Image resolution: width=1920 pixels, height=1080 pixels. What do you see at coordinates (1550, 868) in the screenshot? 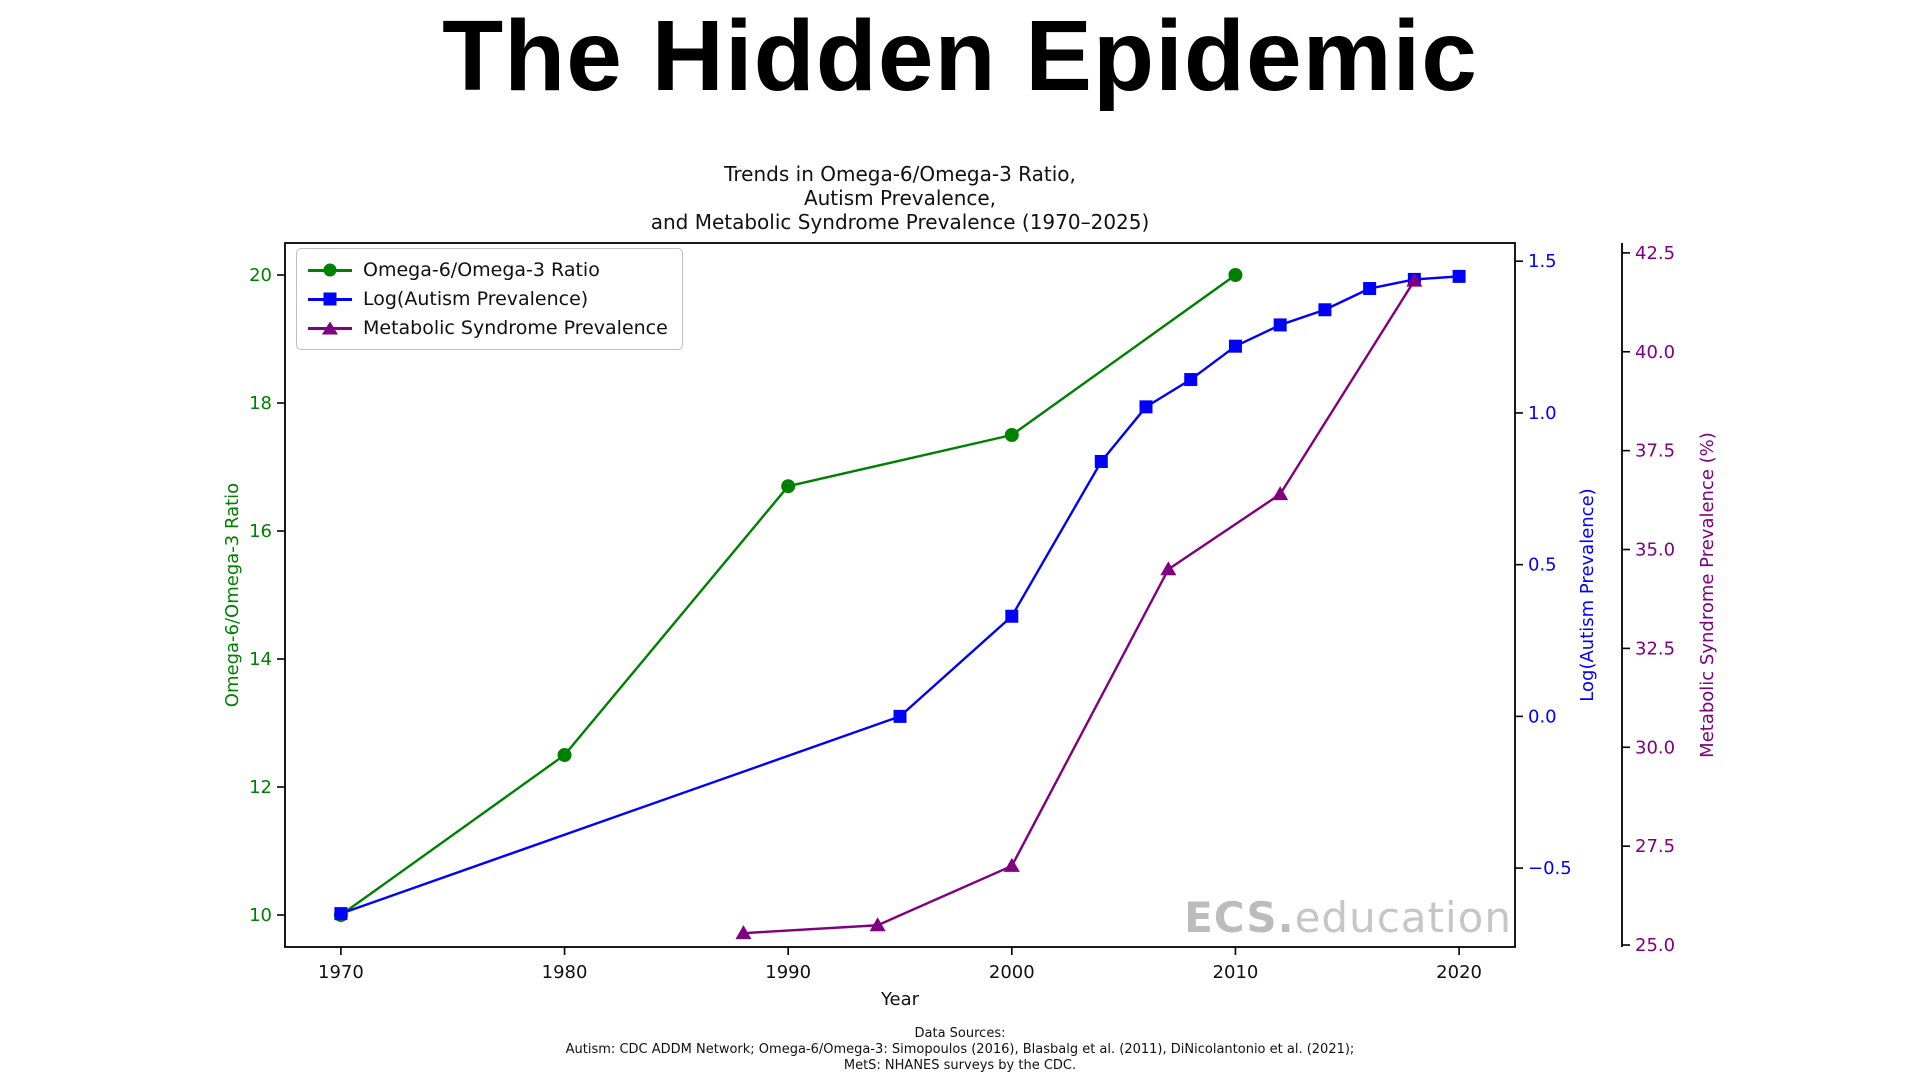
I see `autism-tick-label: −0.5` at bounding box center [1550, 868].